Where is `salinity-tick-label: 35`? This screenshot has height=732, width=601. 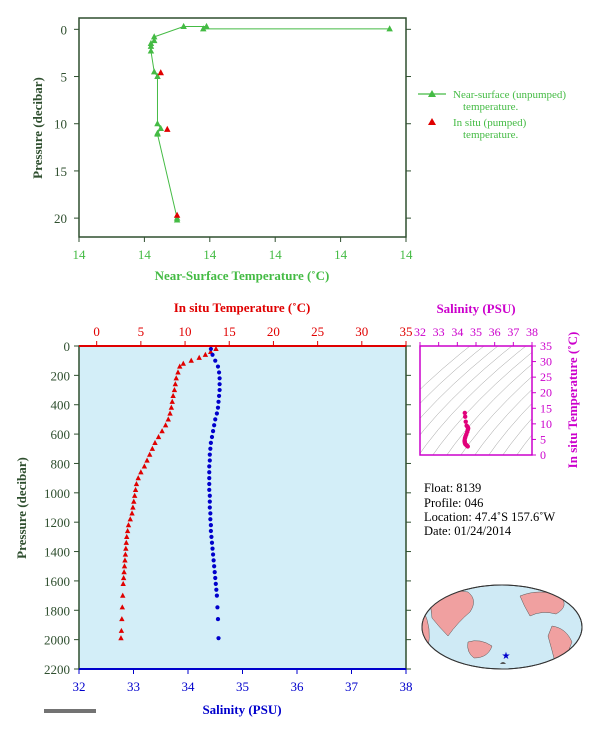
salinity-tick-label: 35 is located at coordinates (242, 686).